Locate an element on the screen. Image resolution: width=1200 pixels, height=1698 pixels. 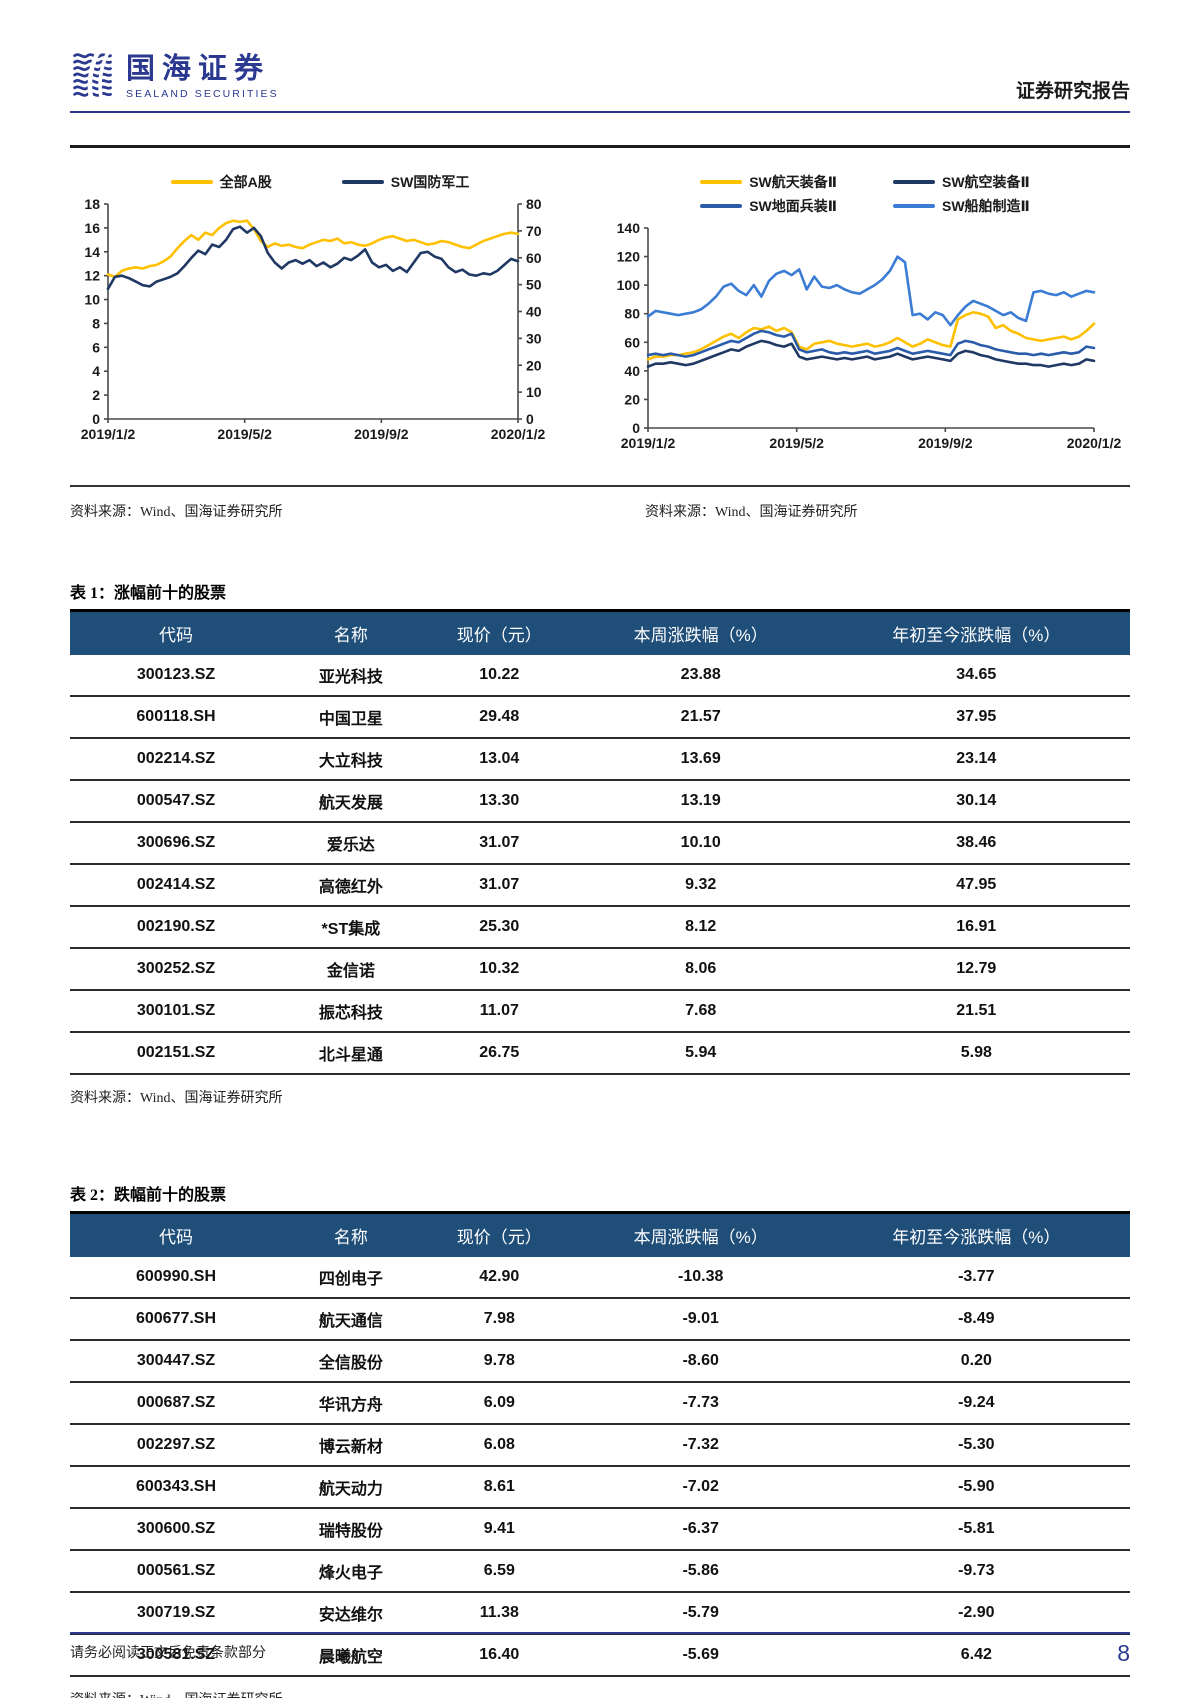
table-cell: 21.51 is located at coordinates (976, 1011).